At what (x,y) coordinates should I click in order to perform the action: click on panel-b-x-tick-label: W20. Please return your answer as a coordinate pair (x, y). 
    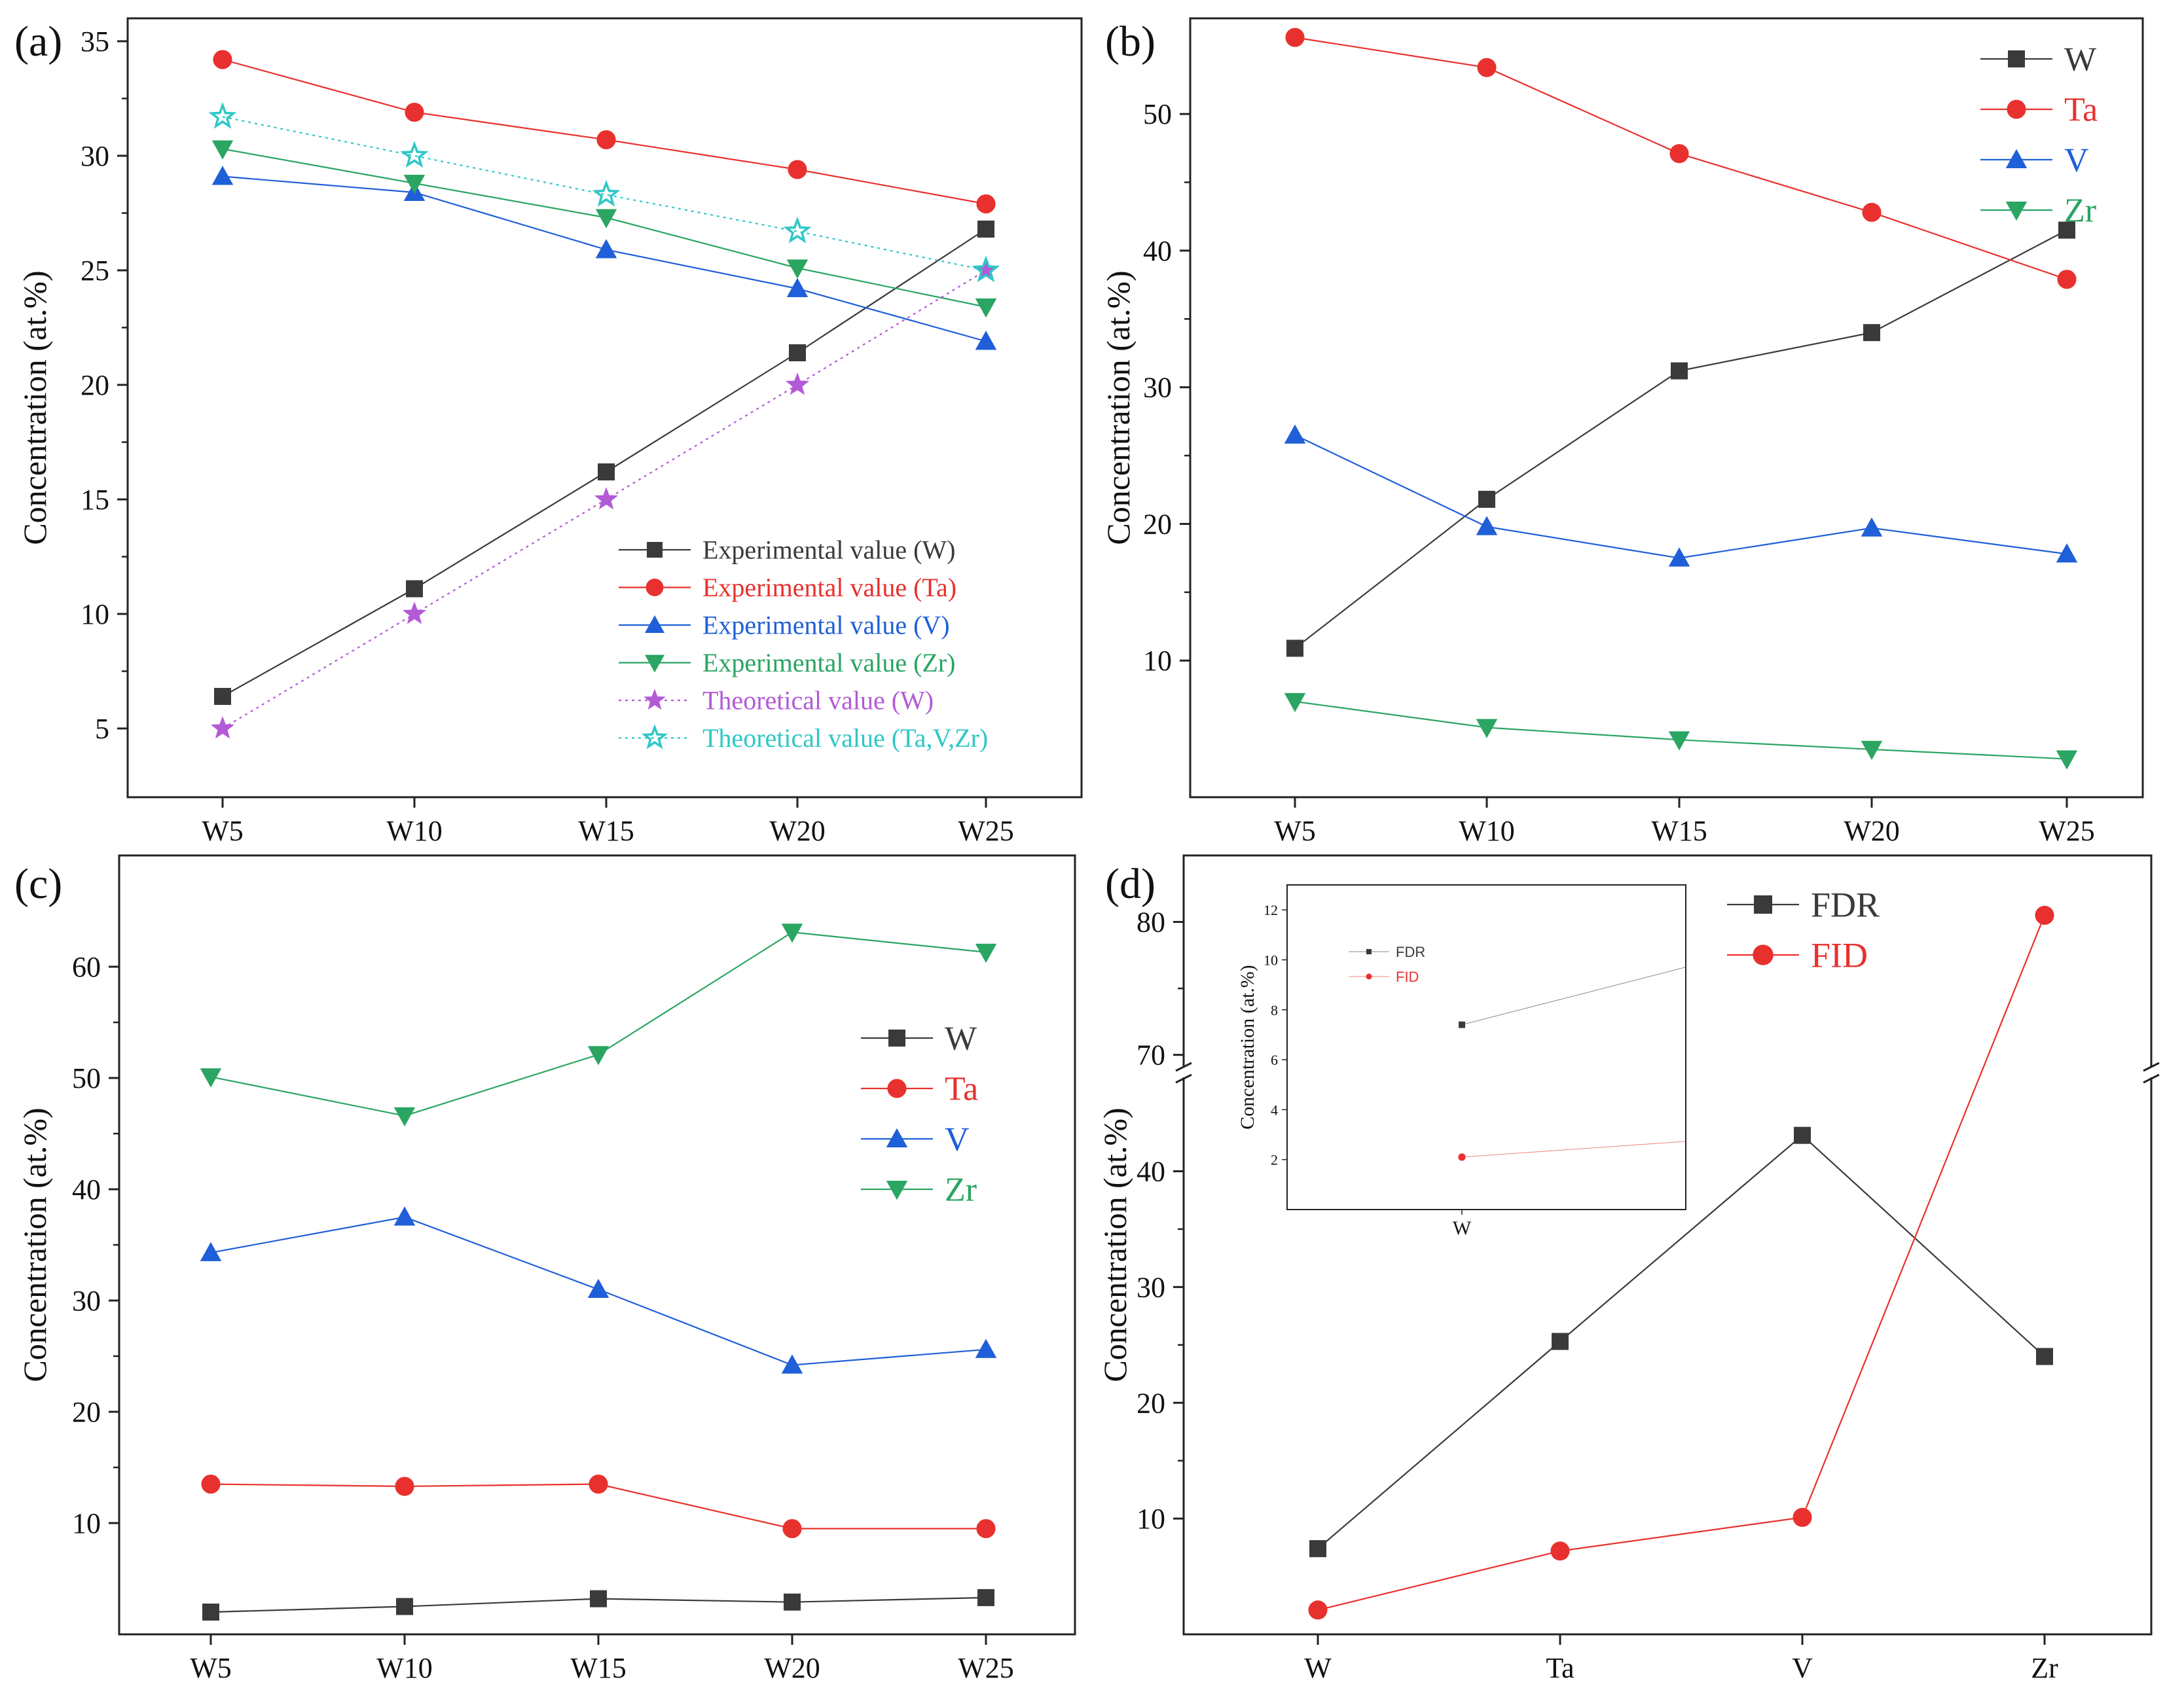
    Looking at the image, I should click on (1872, 831).